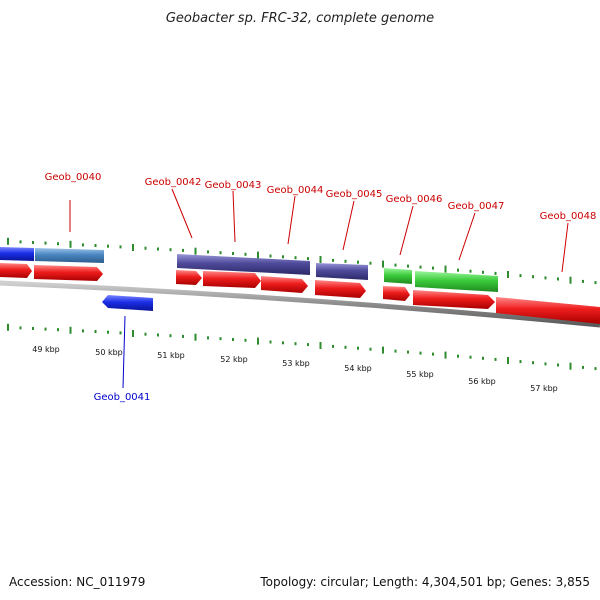  What do you see at coordinates (234, 359) in the screenshot?
I see `kbp-label: 52 kbp` at bounding box center [234, 359].